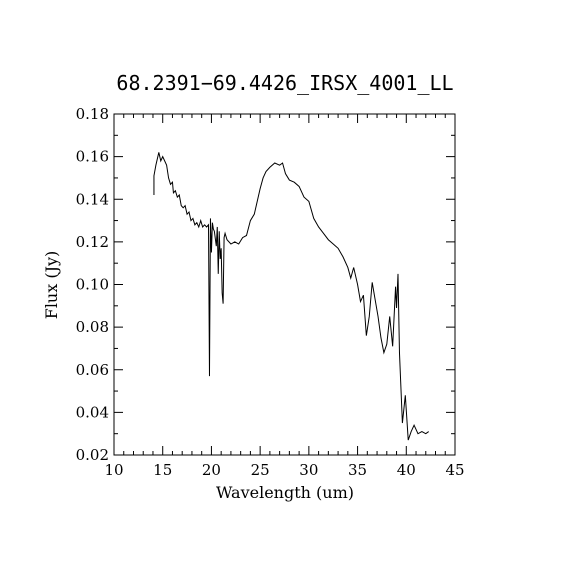 This screenshot has width=570, height=570. What do you see at coordinates (454, 470) in the screenshot?
I see `x-tick-label: 45` at bounding box center [454, 470].